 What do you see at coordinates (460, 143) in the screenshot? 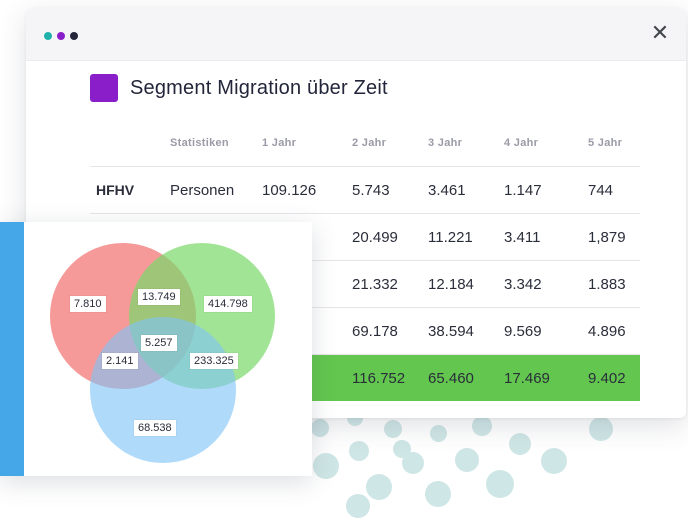
I see `header-cell: 3 Jahr` at bounding box center [460, 143].